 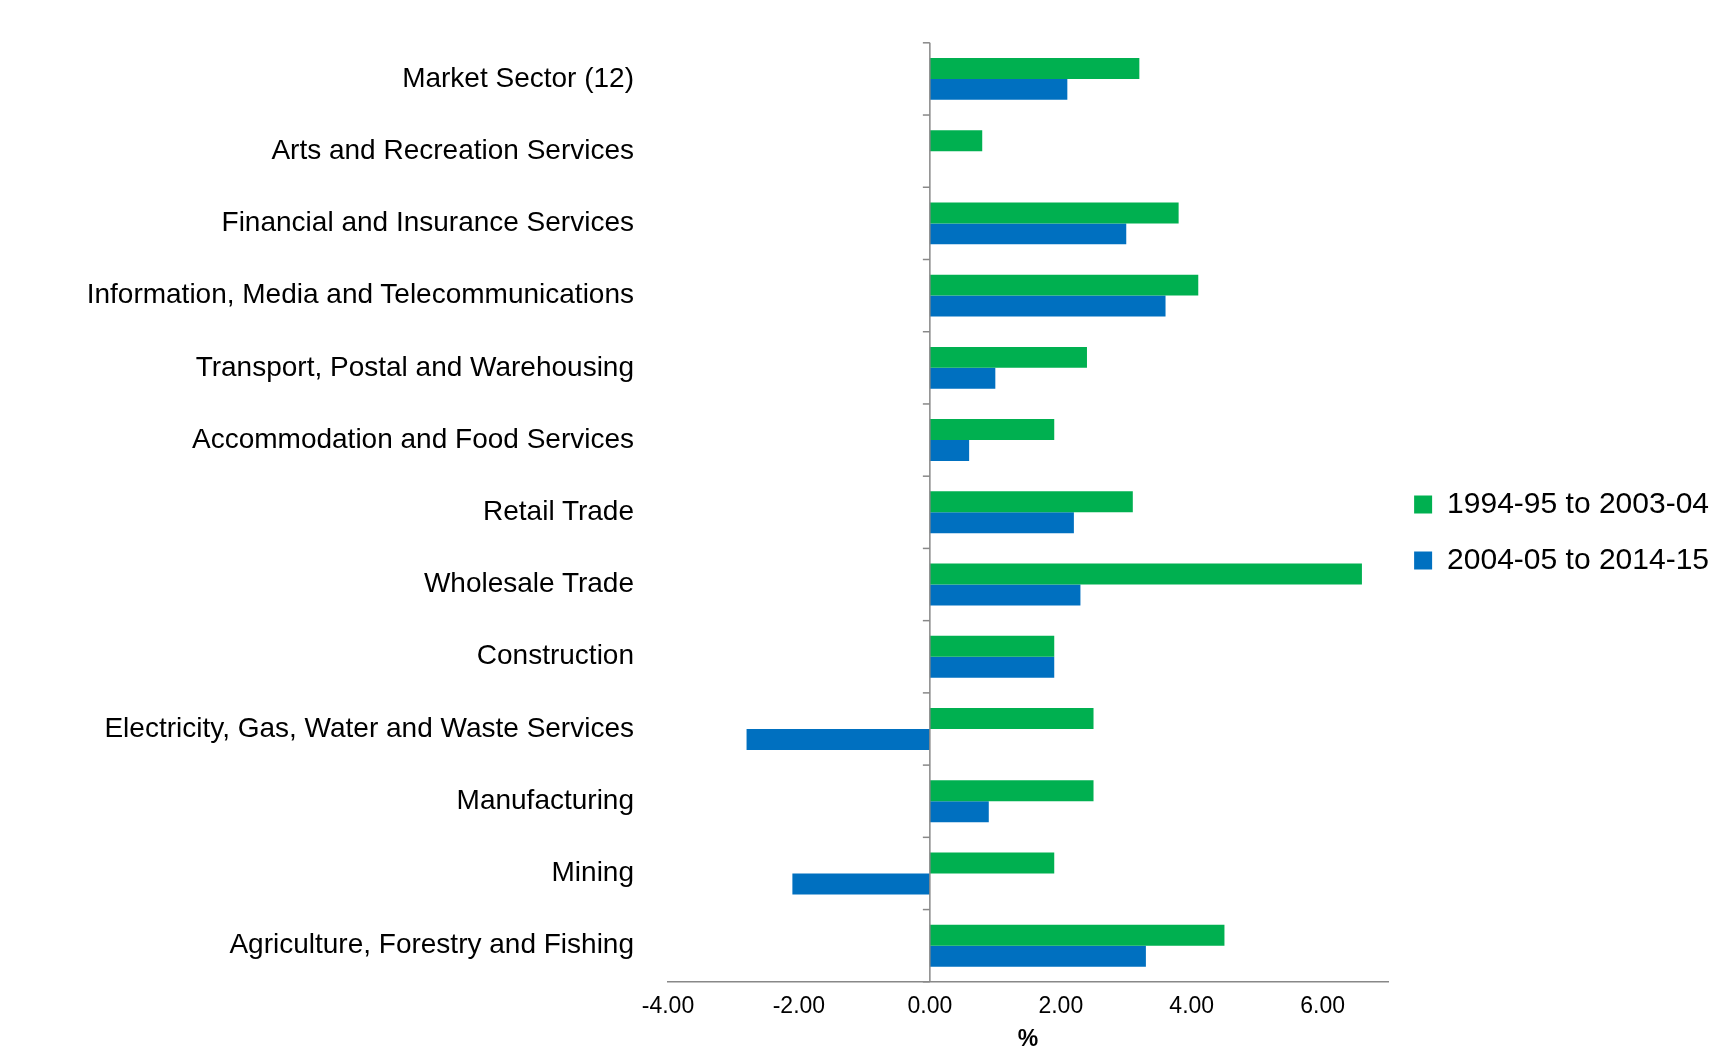 What do you see at coordinates (1578, 502) in the screenshot?
I see `legend-label: 1994-95 to 2003-04` at bounding box center [1578, 502].